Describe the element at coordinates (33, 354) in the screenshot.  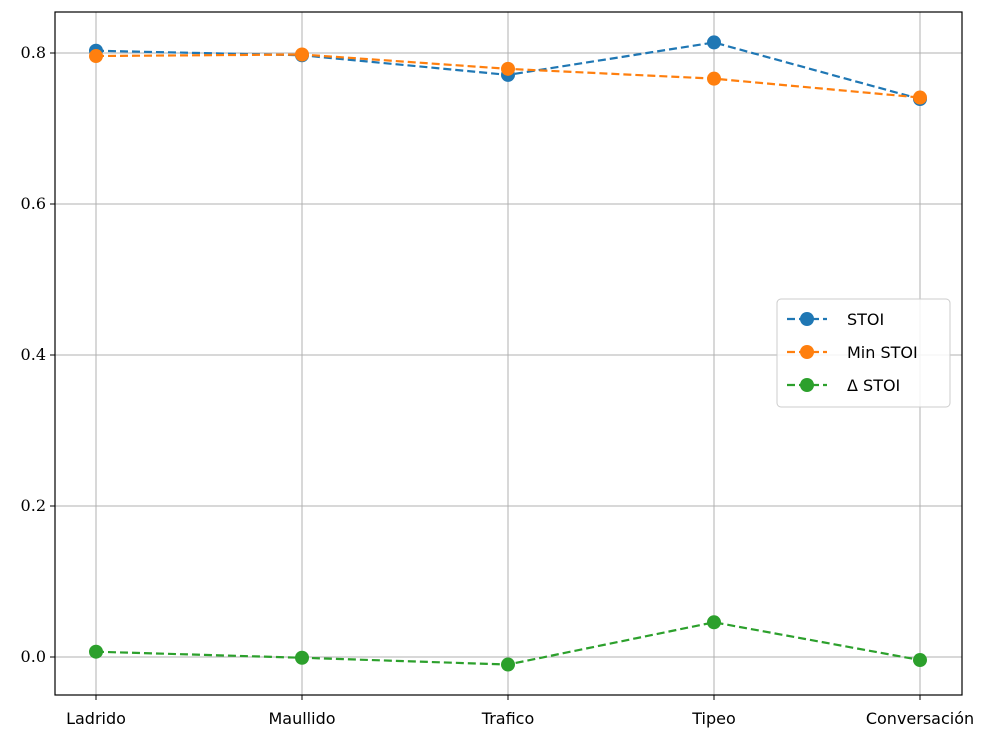
I see `y-tick-label: 0.4` at that location.